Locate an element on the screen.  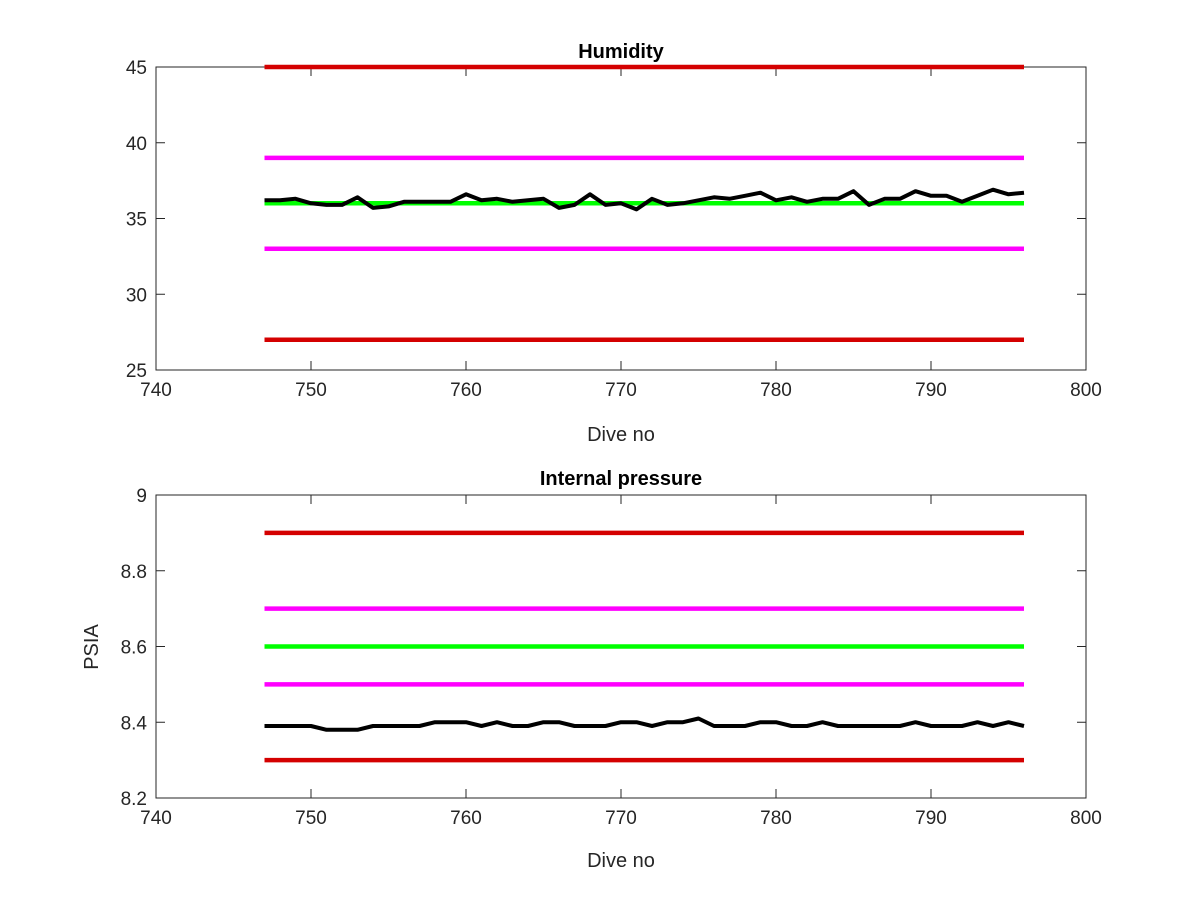
humidity-x-tick-label: 790 is located at coordinates (931, 390).